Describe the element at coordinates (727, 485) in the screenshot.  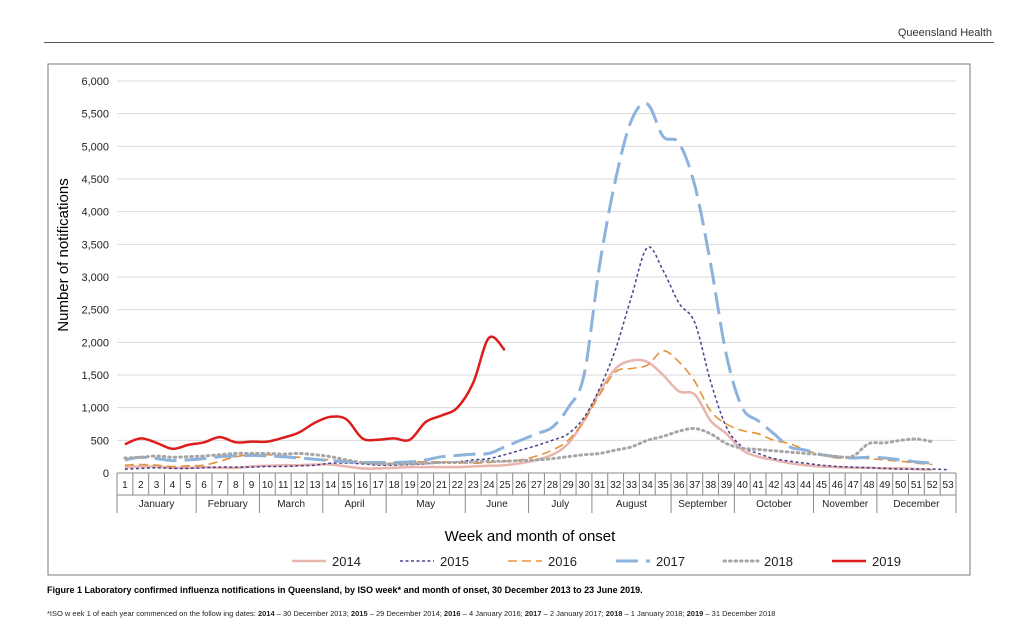
I see `week-tick-label: 39` at that location.